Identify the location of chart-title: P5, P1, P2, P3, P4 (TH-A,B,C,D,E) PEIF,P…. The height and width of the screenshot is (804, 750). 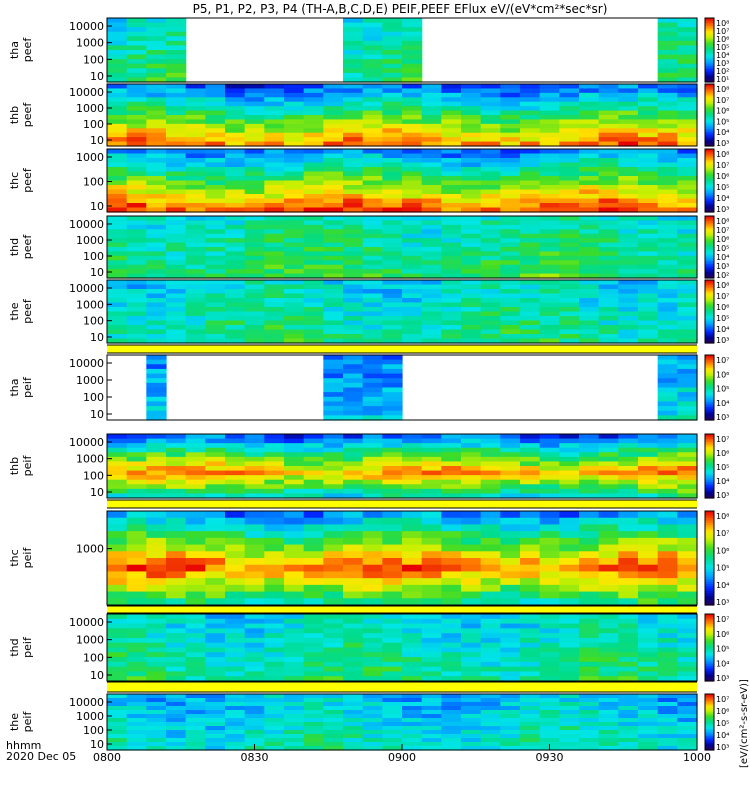
(400, 9).